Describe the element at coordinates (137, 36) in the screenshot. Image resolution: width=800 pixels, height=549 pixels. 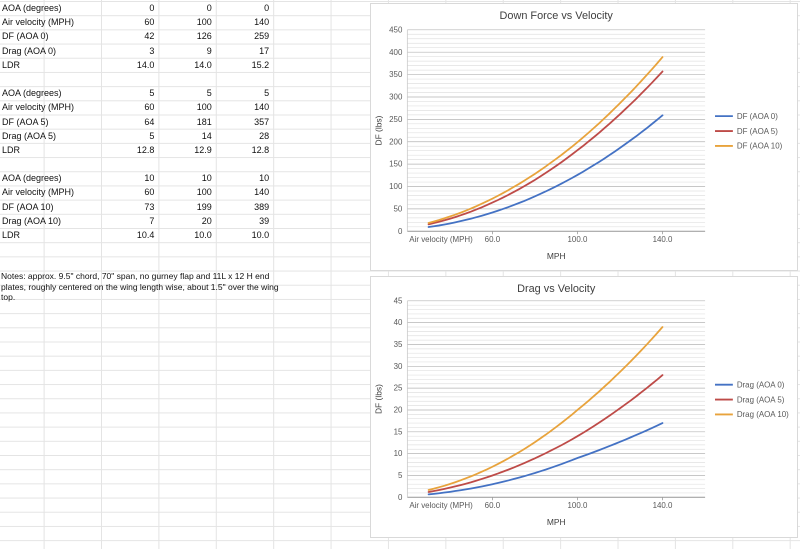
I see `table-row: DF (AOA 0) 42 126 259` at that location.